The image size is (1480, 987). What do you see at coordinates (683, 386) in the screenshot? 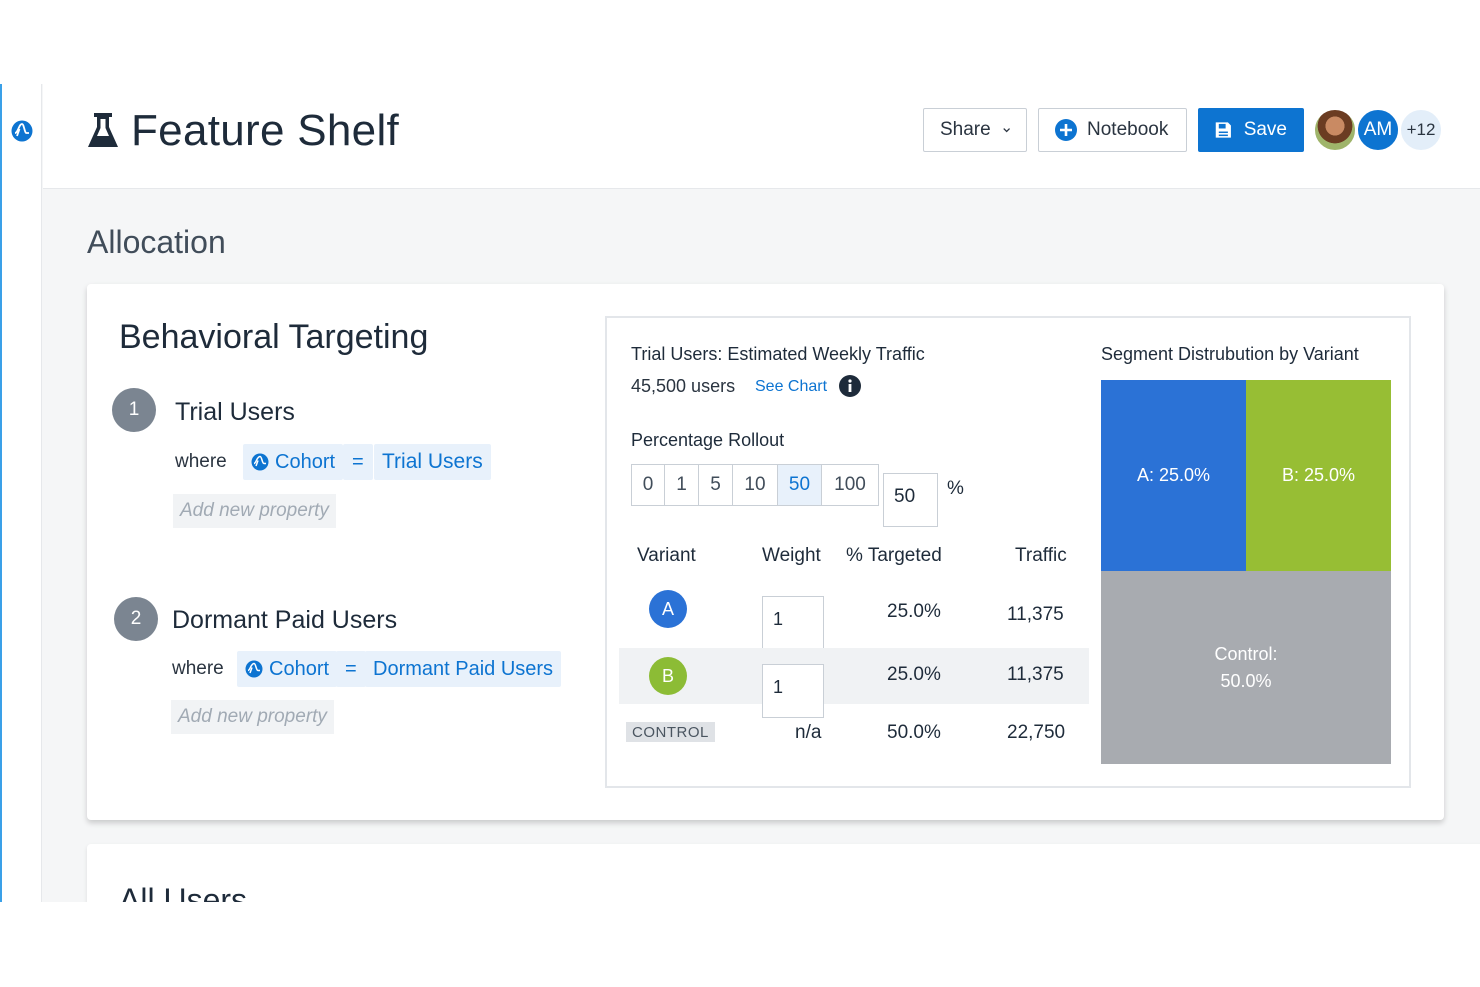
I see `users-count: 45,500 users` at bounding box center [683, 386].